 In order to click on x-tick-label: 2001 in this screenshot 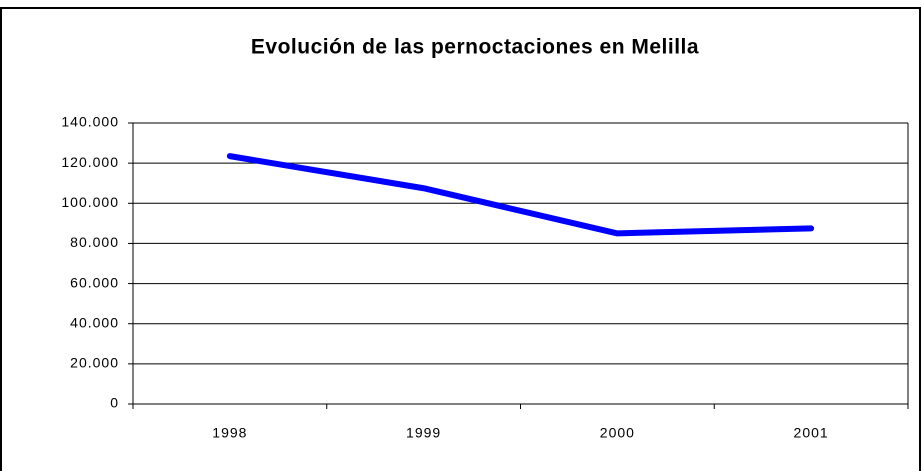, I will do `click(811, 433)`.